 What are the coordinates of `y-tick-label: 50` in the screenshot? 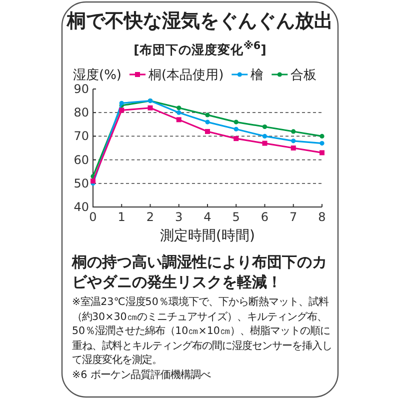 It's located at (81, 183).